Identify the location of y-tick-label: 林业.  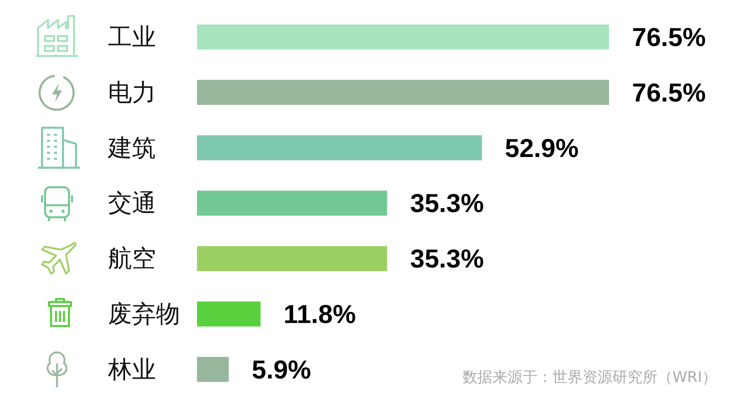
(131, 369).